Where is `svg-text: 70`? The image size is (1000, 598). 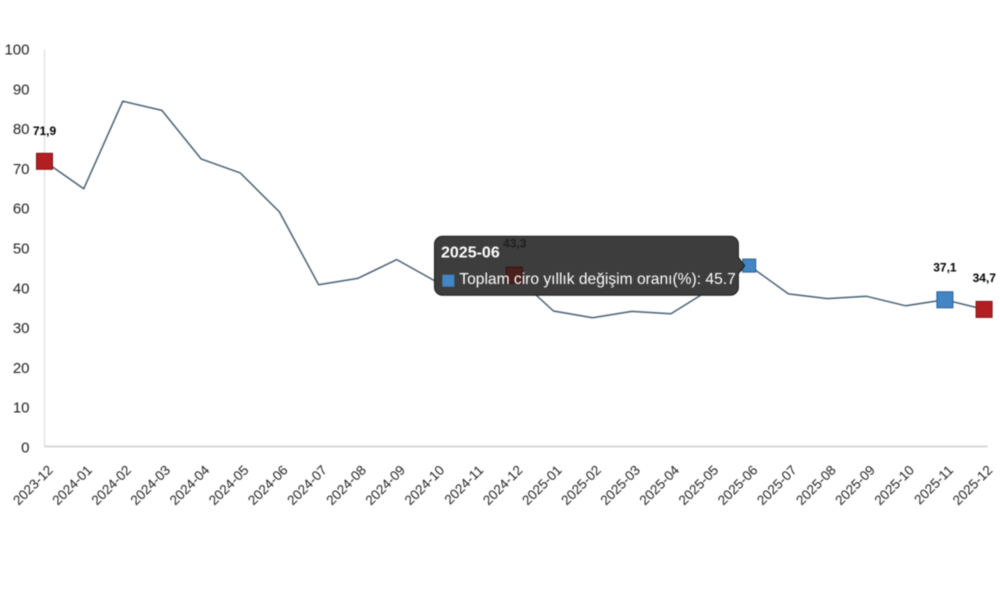
svg-text: 70 is located at coordinates (21, 169).